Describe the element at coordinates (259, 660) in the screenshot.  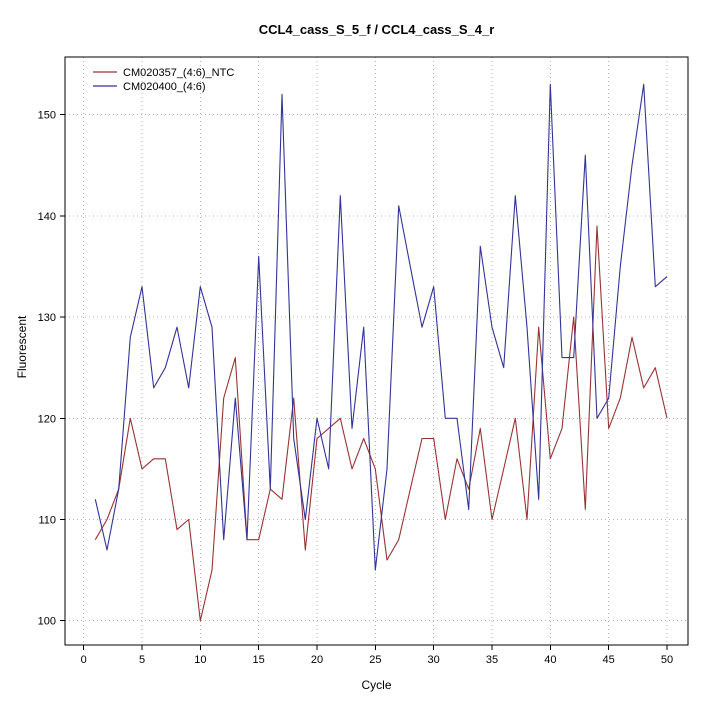
I see `x-tick-label: 15` at that location.